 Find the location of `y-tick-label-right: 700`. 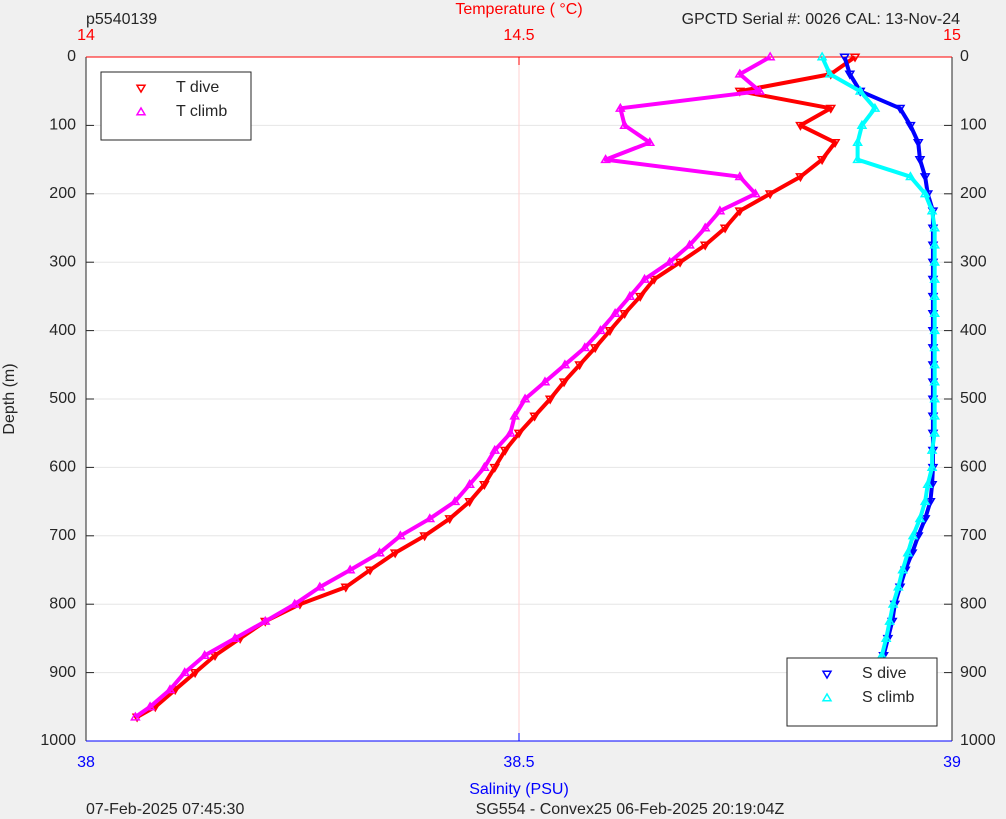

y-tick-label-right: 700 is located at coordinates (973, 535).